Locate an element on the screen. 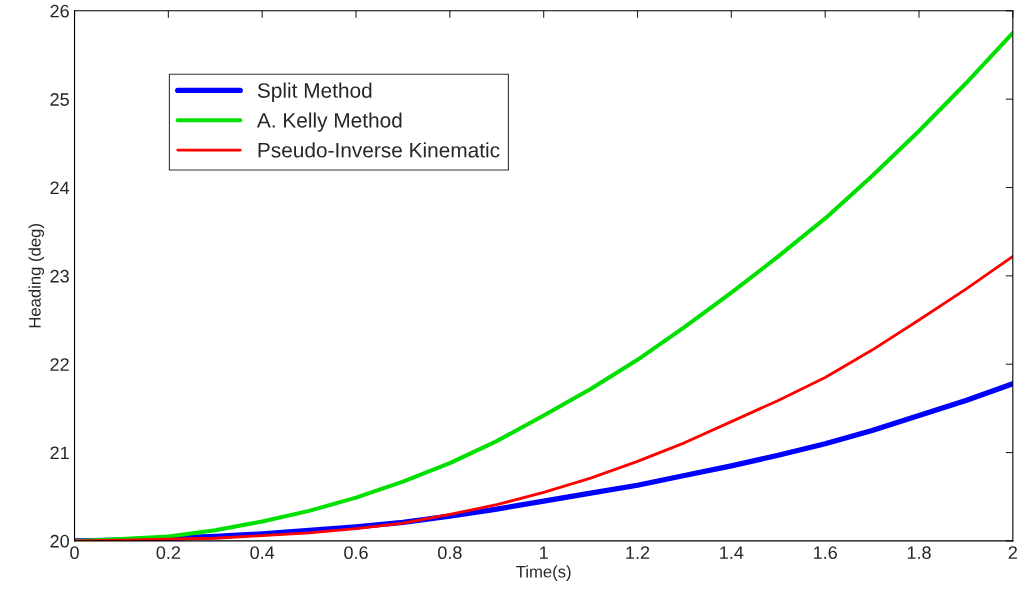  x-tick-label: 0.2 is located at coordinates (168, 553).